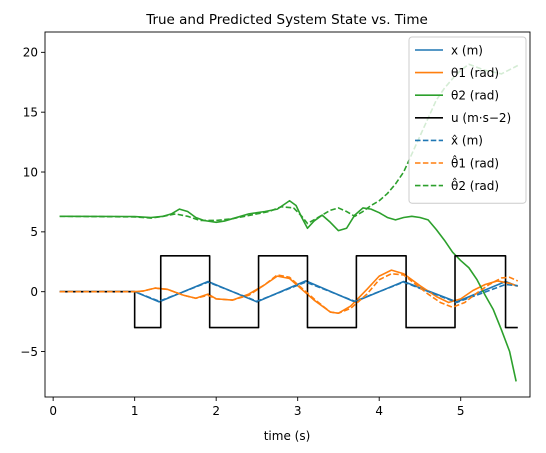 The image size is (546, 453). I want to click on legend-label-6: θ̂2 (rad), so click(475, 185).